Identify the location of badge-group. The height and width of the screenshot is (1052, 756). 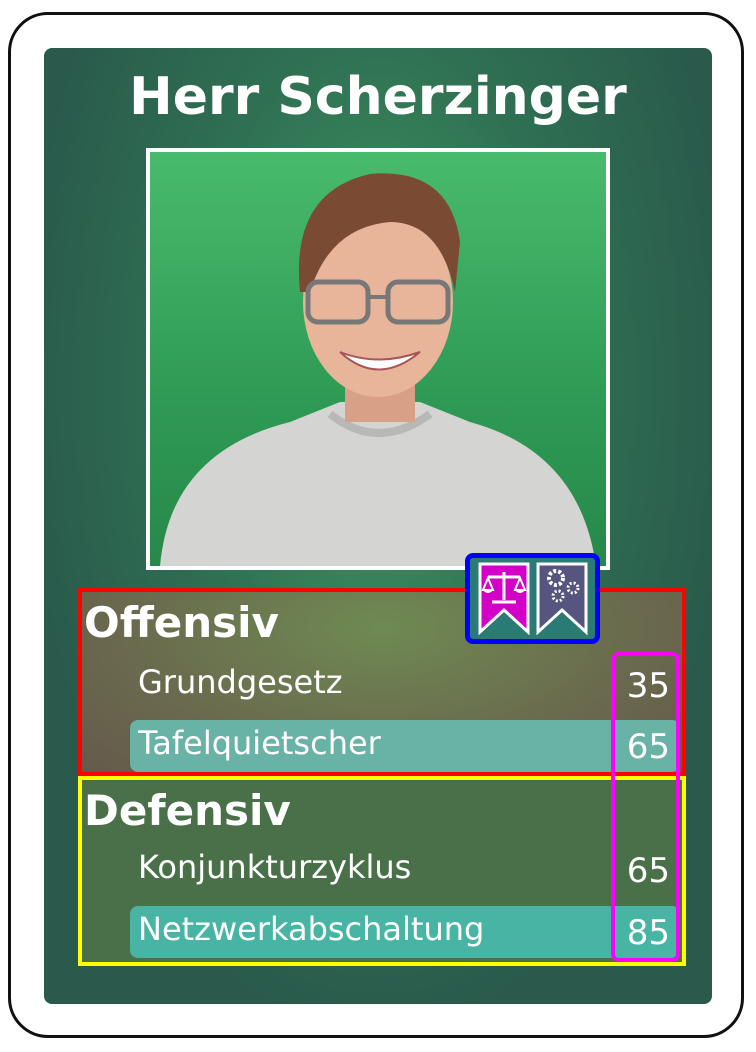
(532, 598).